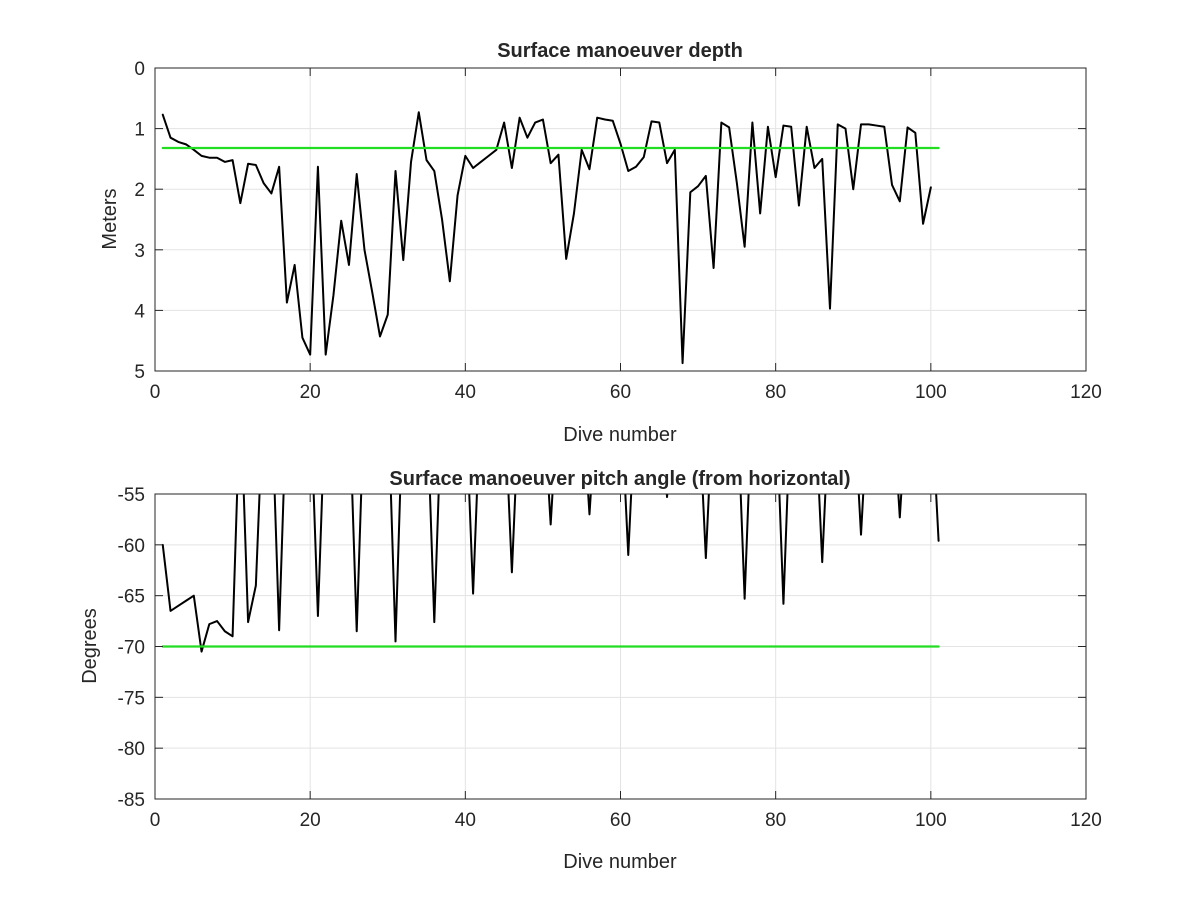 The height and width of the screenshot is (900, 1200). Describe the element at coordinates (155, 820) in the screenshot. I see `pitch-x-tick-label: 0` at that location.